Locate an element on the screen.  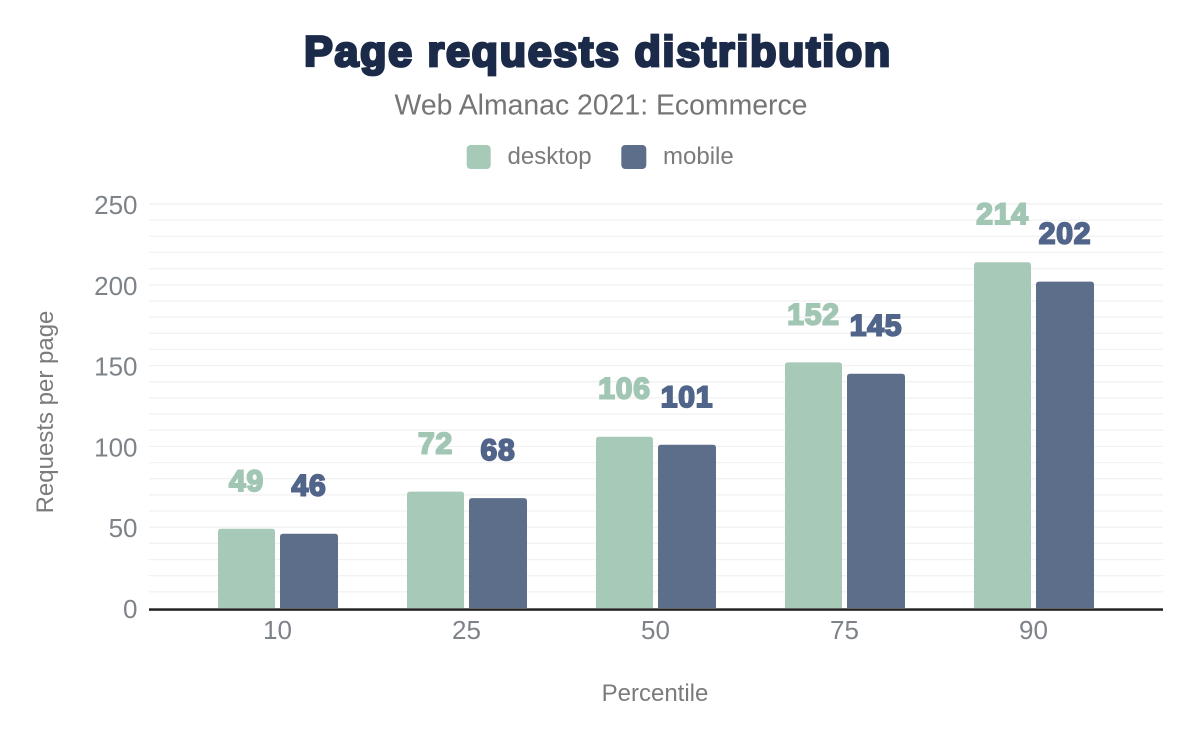
svg-text: 72 is located at coordinates (435, 444).